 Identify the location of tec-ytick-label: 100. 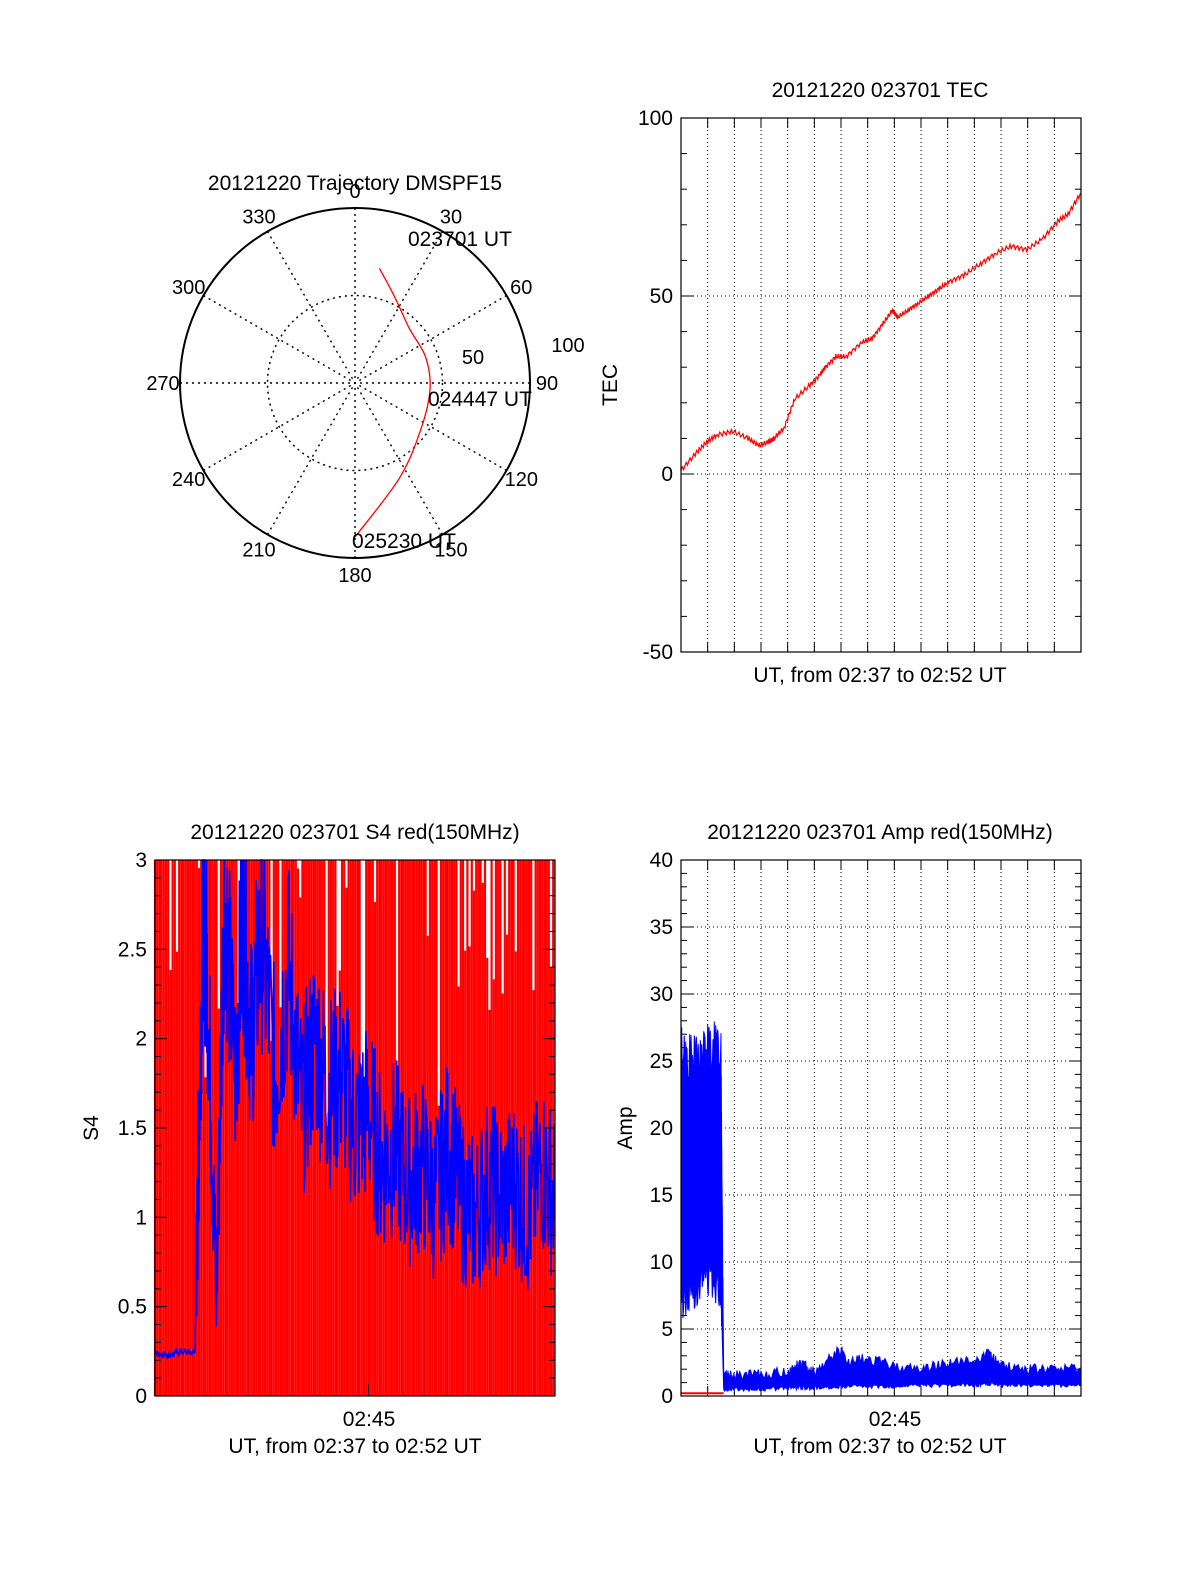
(655, 118).